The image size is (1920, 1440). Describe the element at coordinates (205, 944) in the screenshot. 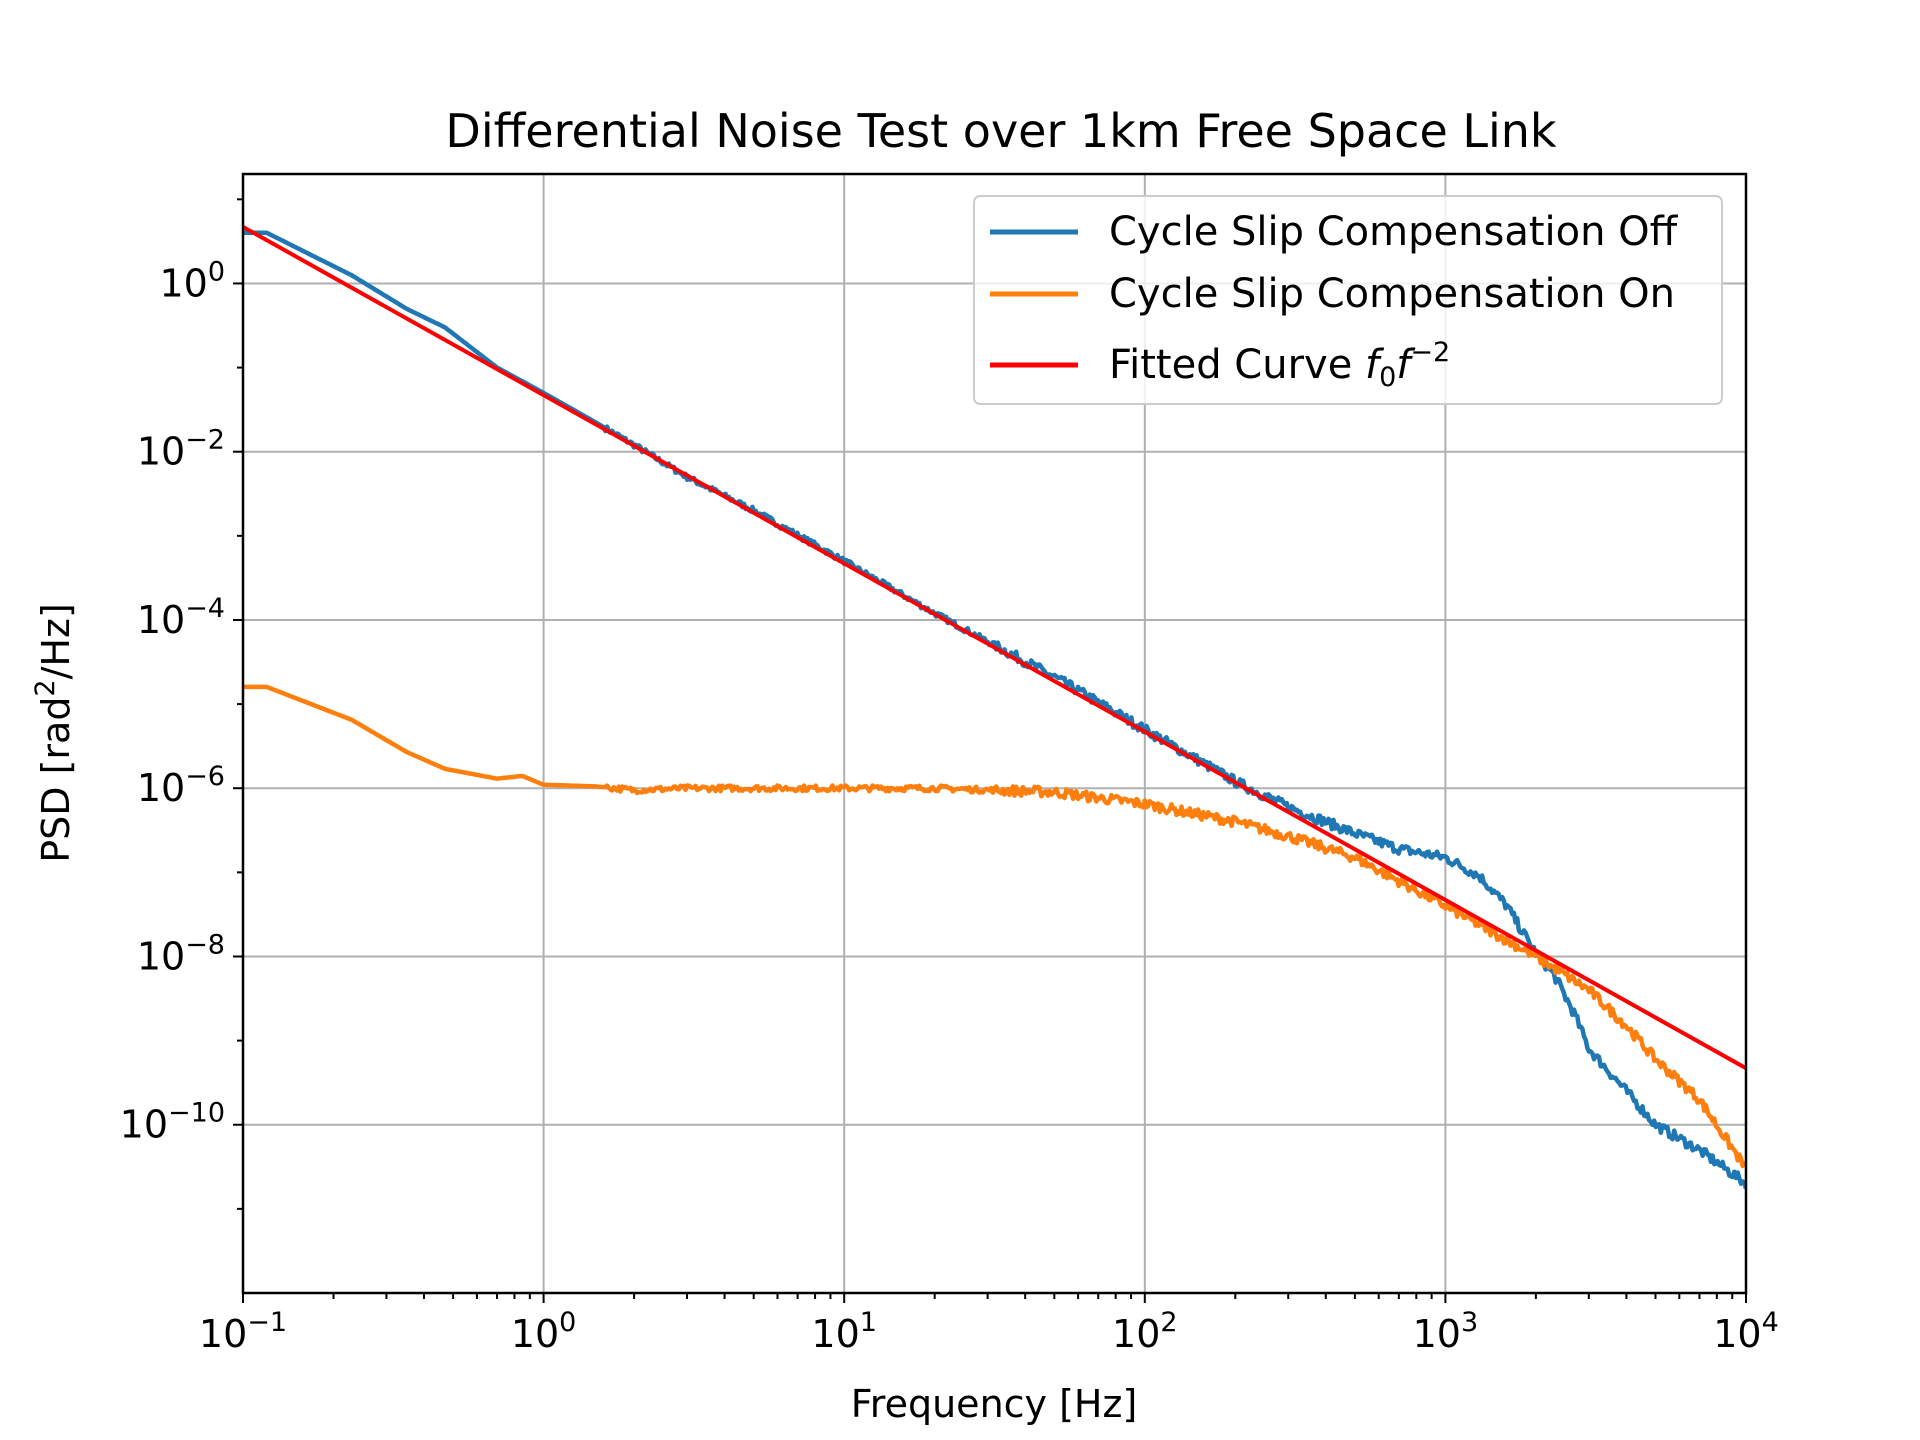

I see `y-tick-label-exp: −8` at that location.